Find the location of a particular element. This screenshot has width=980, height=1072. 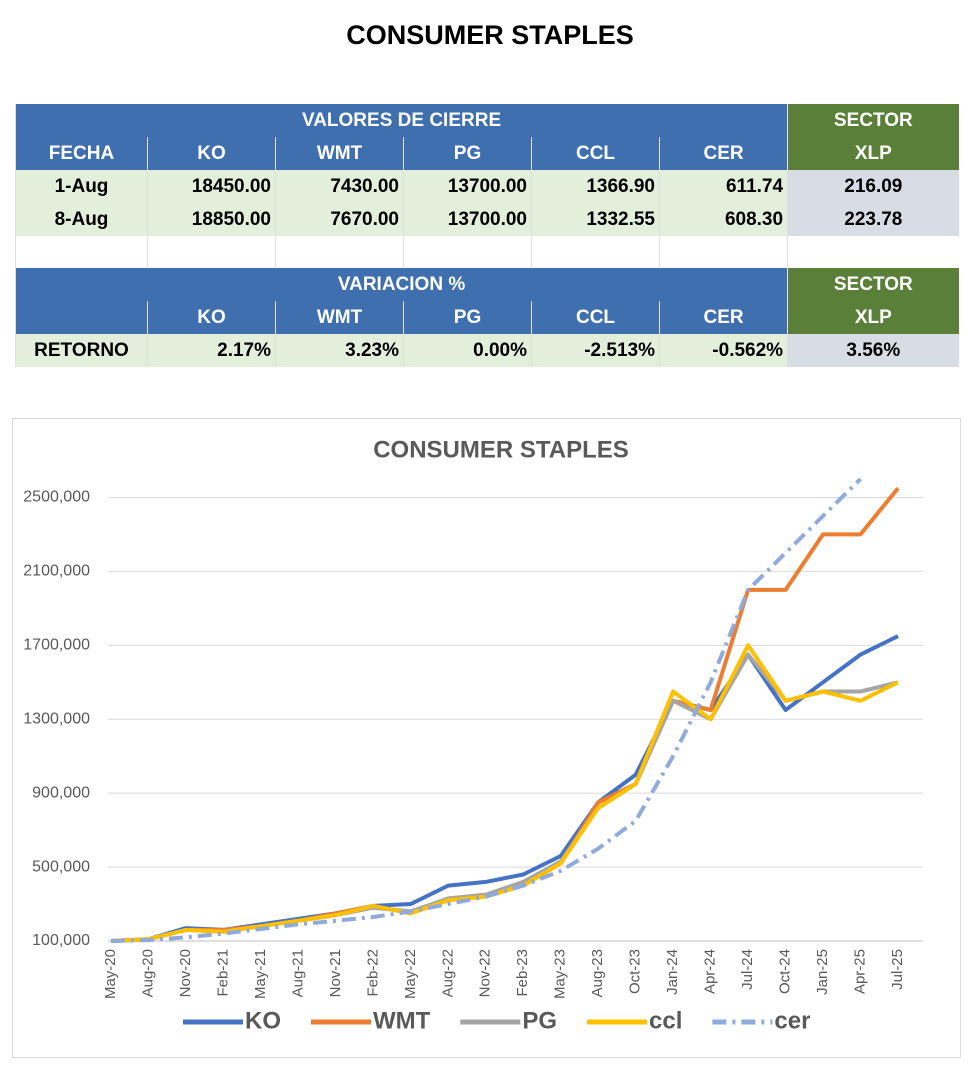

cell: 0.00% is located at coordinates (467, 350).